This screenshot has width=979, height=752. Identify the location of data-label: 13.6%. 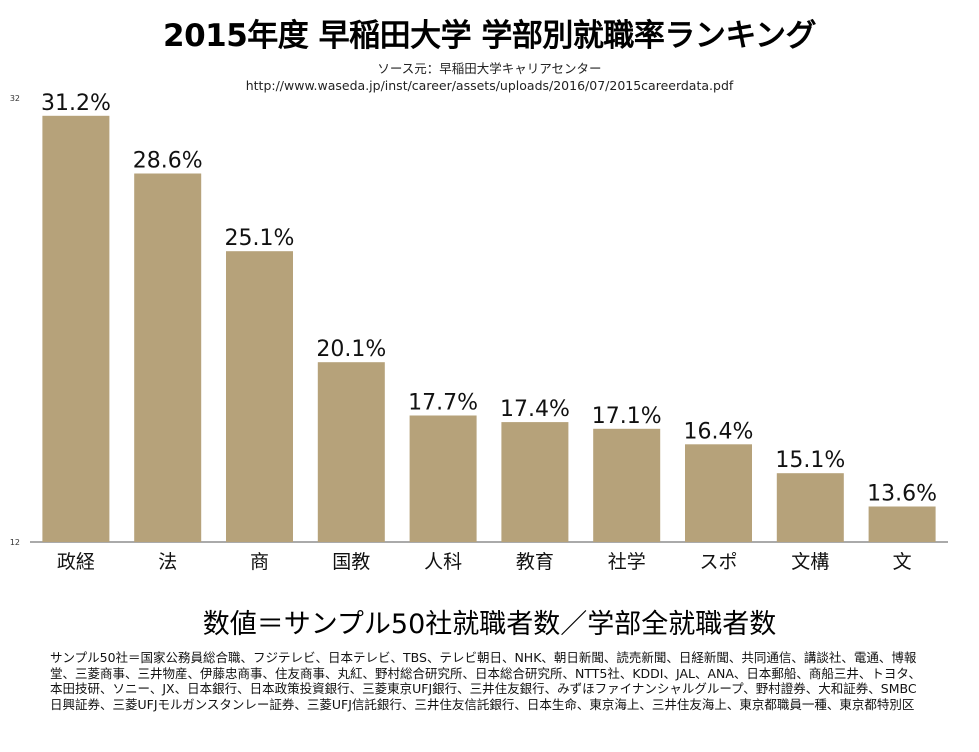
(902, 494).